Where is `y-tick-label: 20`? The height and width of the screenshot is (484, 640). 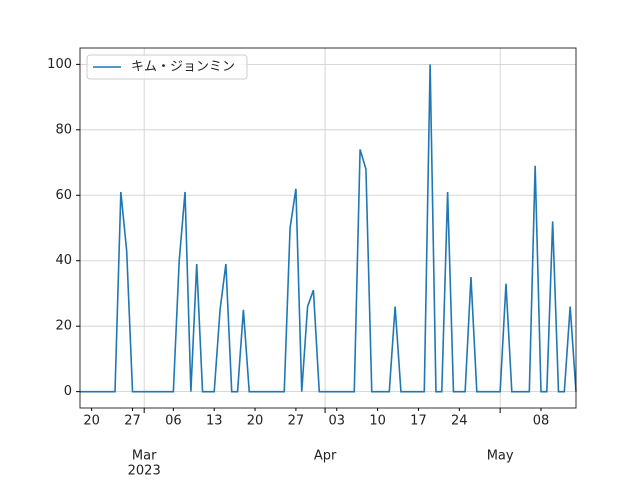
y-tick-label: 20 is located at coordinates (63, 326).